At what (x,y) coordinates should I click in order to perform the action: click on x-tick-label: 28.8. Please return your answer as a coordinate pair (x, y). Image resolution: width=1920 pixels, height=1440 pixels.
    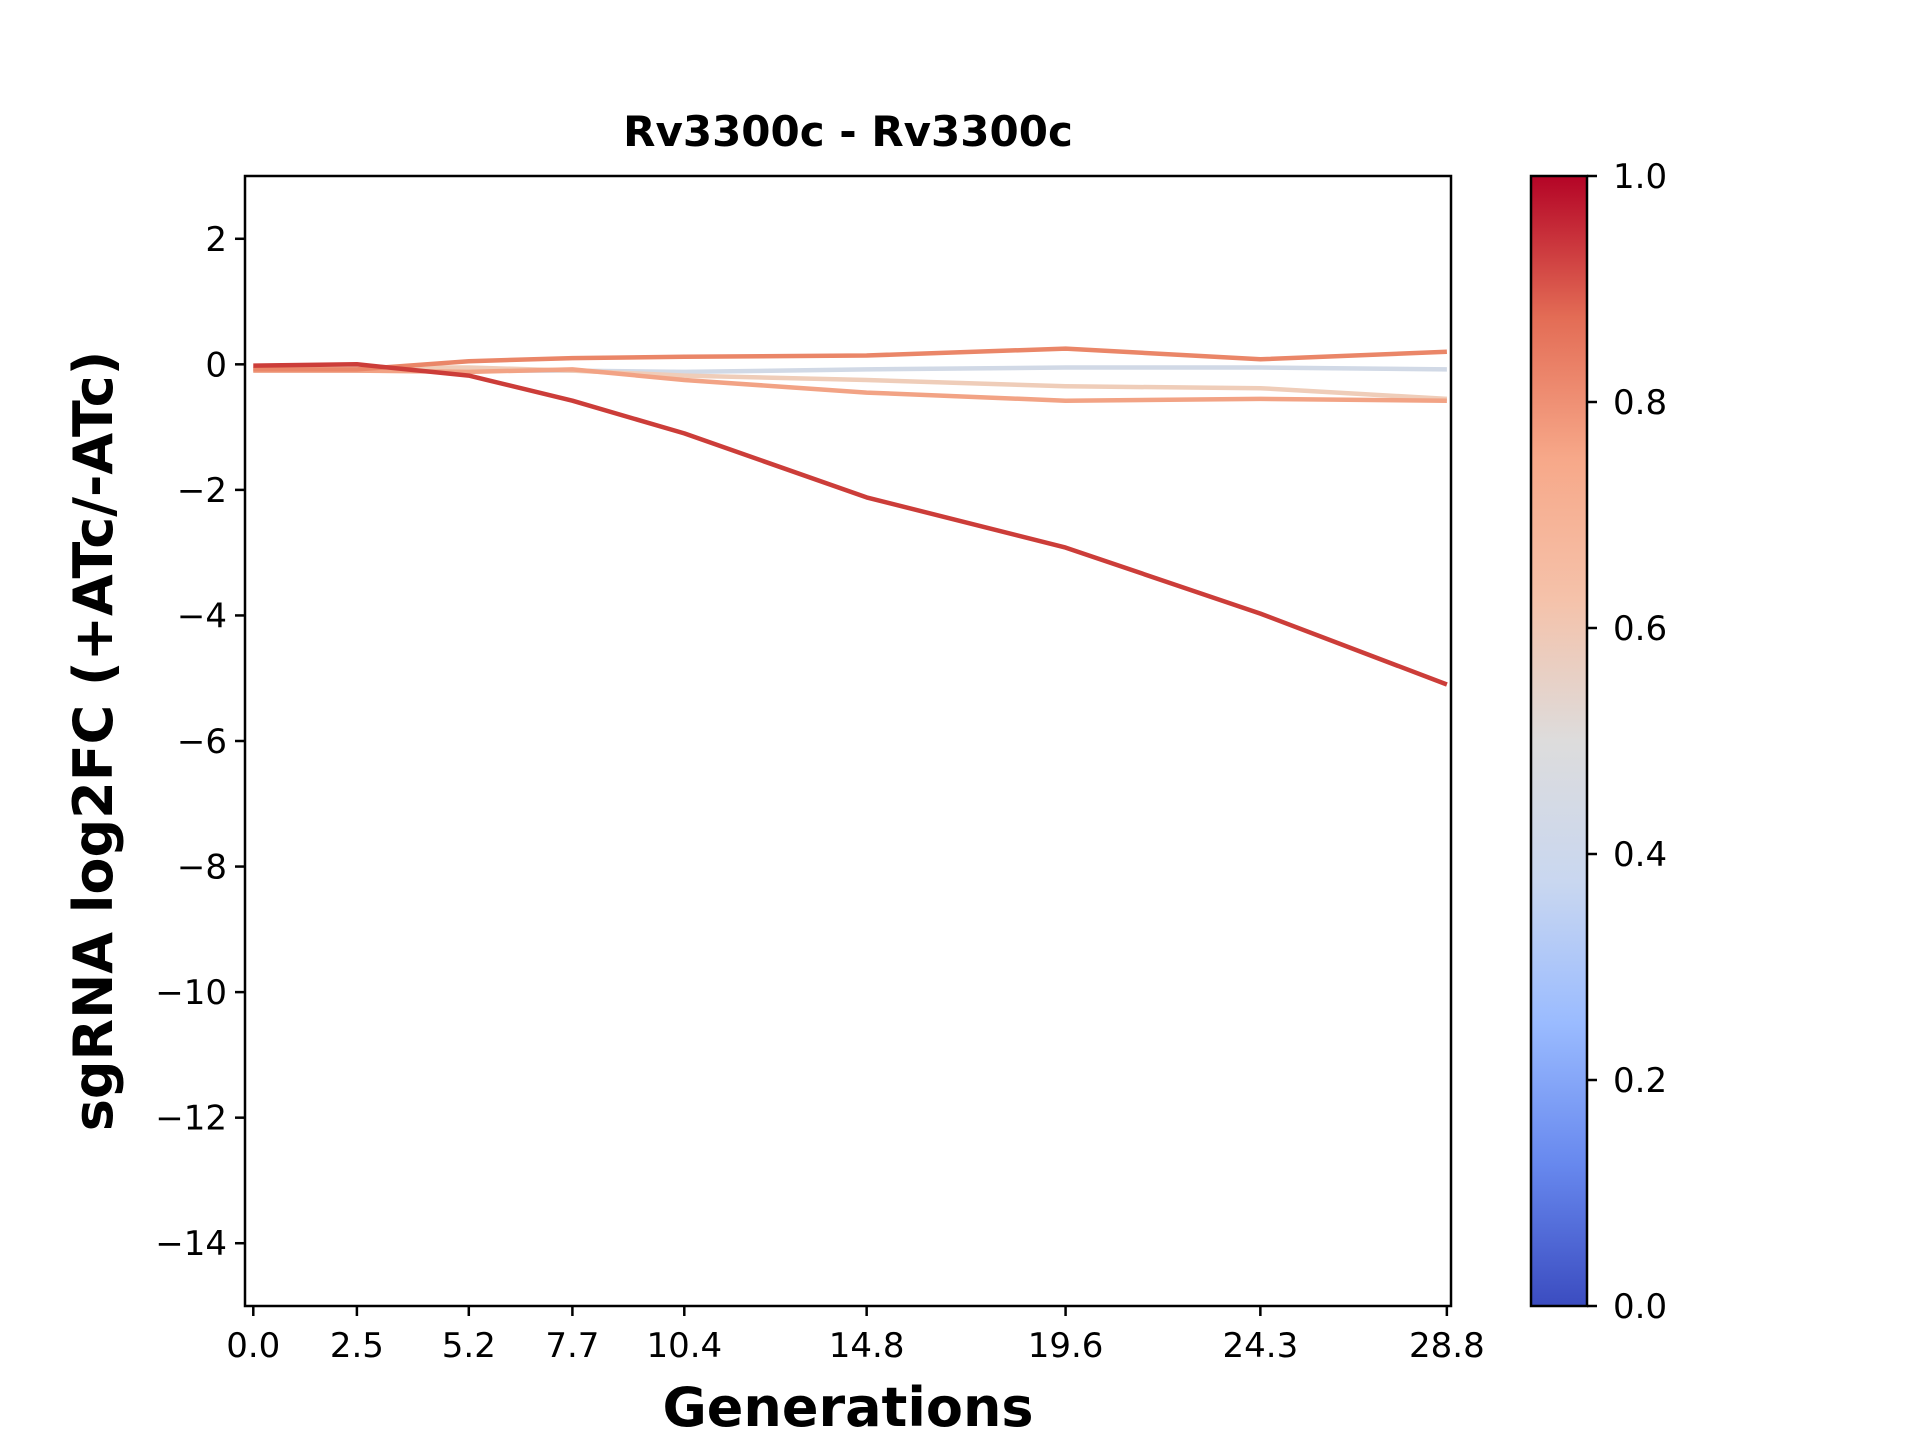
    Looking at the image, I should click on (1447, 1346).